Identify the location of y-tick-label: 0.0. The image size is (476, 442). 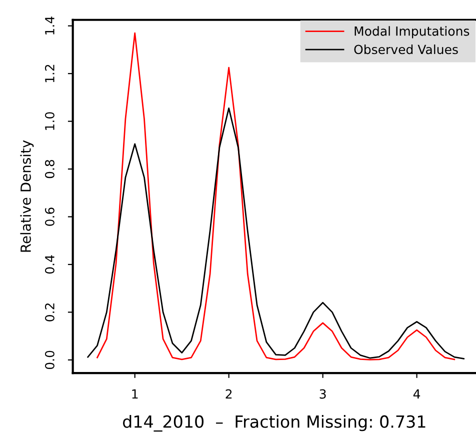
(49, 360).